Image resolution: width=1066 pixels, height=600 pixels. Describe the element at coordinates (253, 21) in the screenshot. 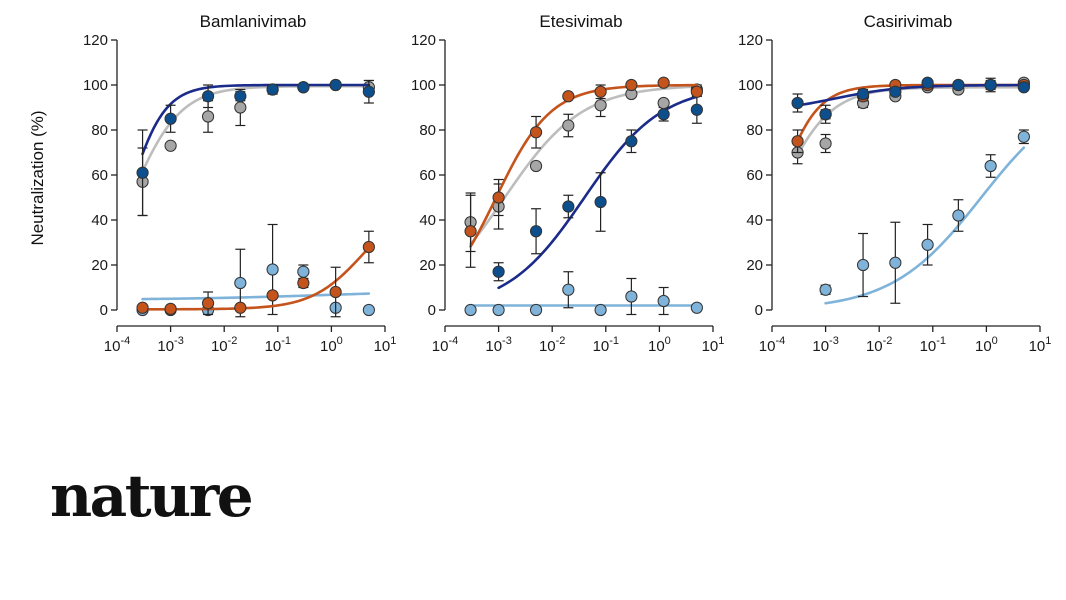

I see `panel-title: Bamlanivimab` at that location.